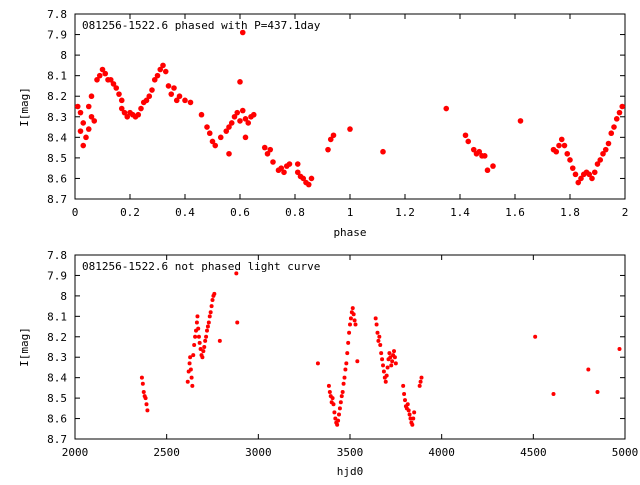  I want to click on phased-y-tick-label: 7.9, so click(57, 35).